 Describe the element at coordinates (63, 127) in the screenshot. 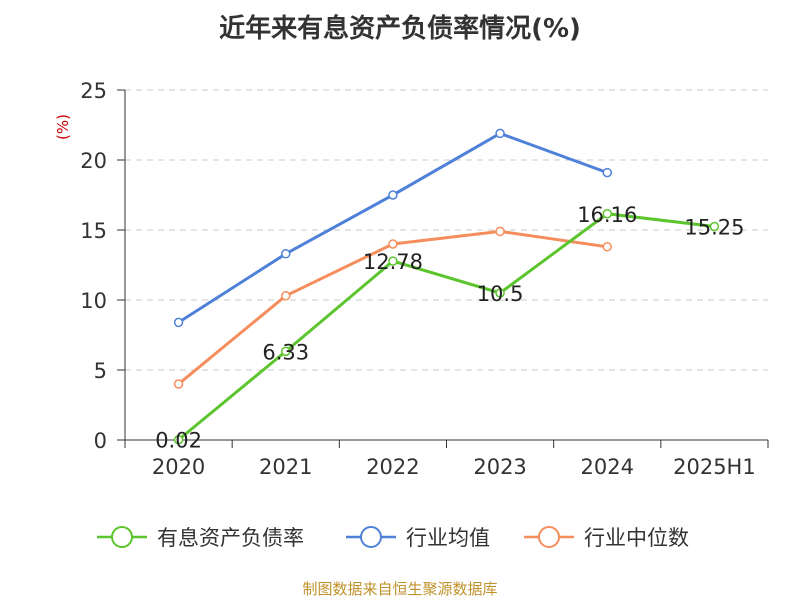

I see `y-axis-label: (%)` at that location.